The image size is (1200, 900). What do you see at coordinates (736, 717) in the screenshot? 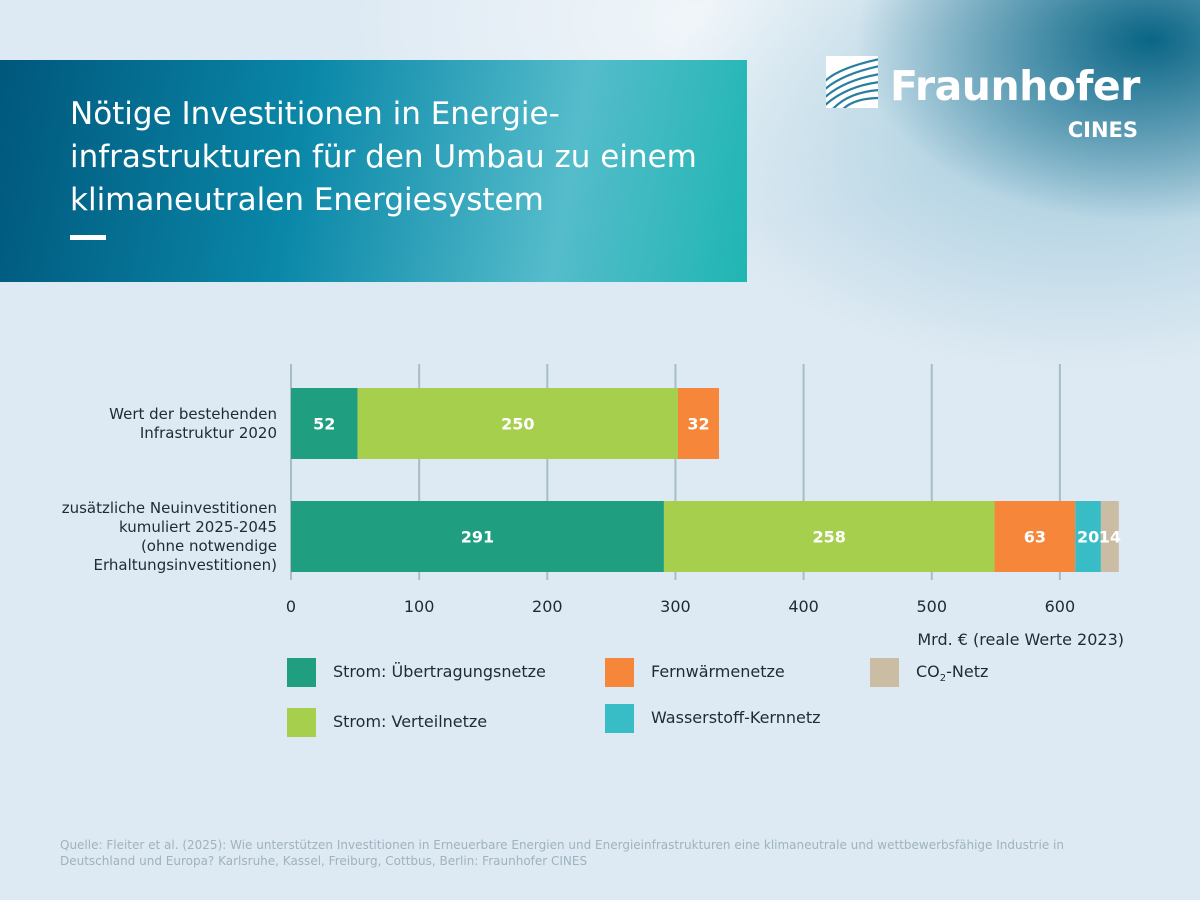
I see `legend-label: Wasserstoff-Kernnetz` at bounding box center [736, 717].